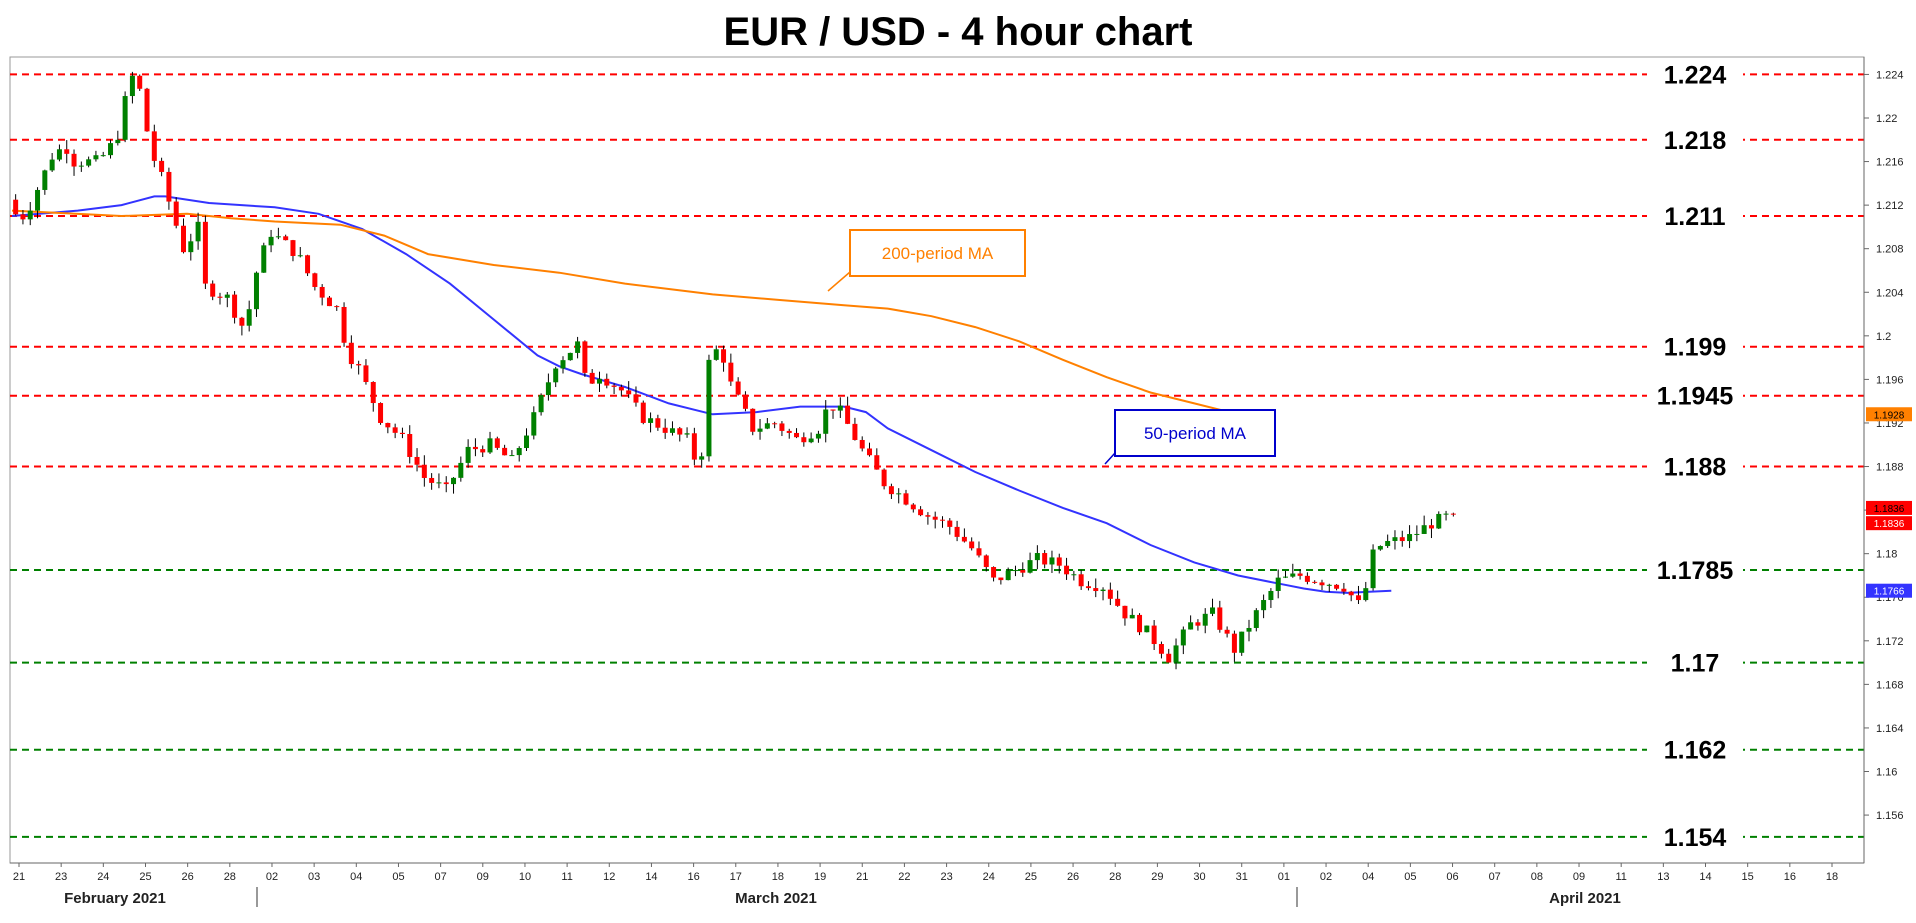 This screenshot has height=923, width=1916. What do you see at coordinates (1889, 415) in the screenshot?
I see `price-badge-label: 1.1928` at bounding box center [1889, 415].